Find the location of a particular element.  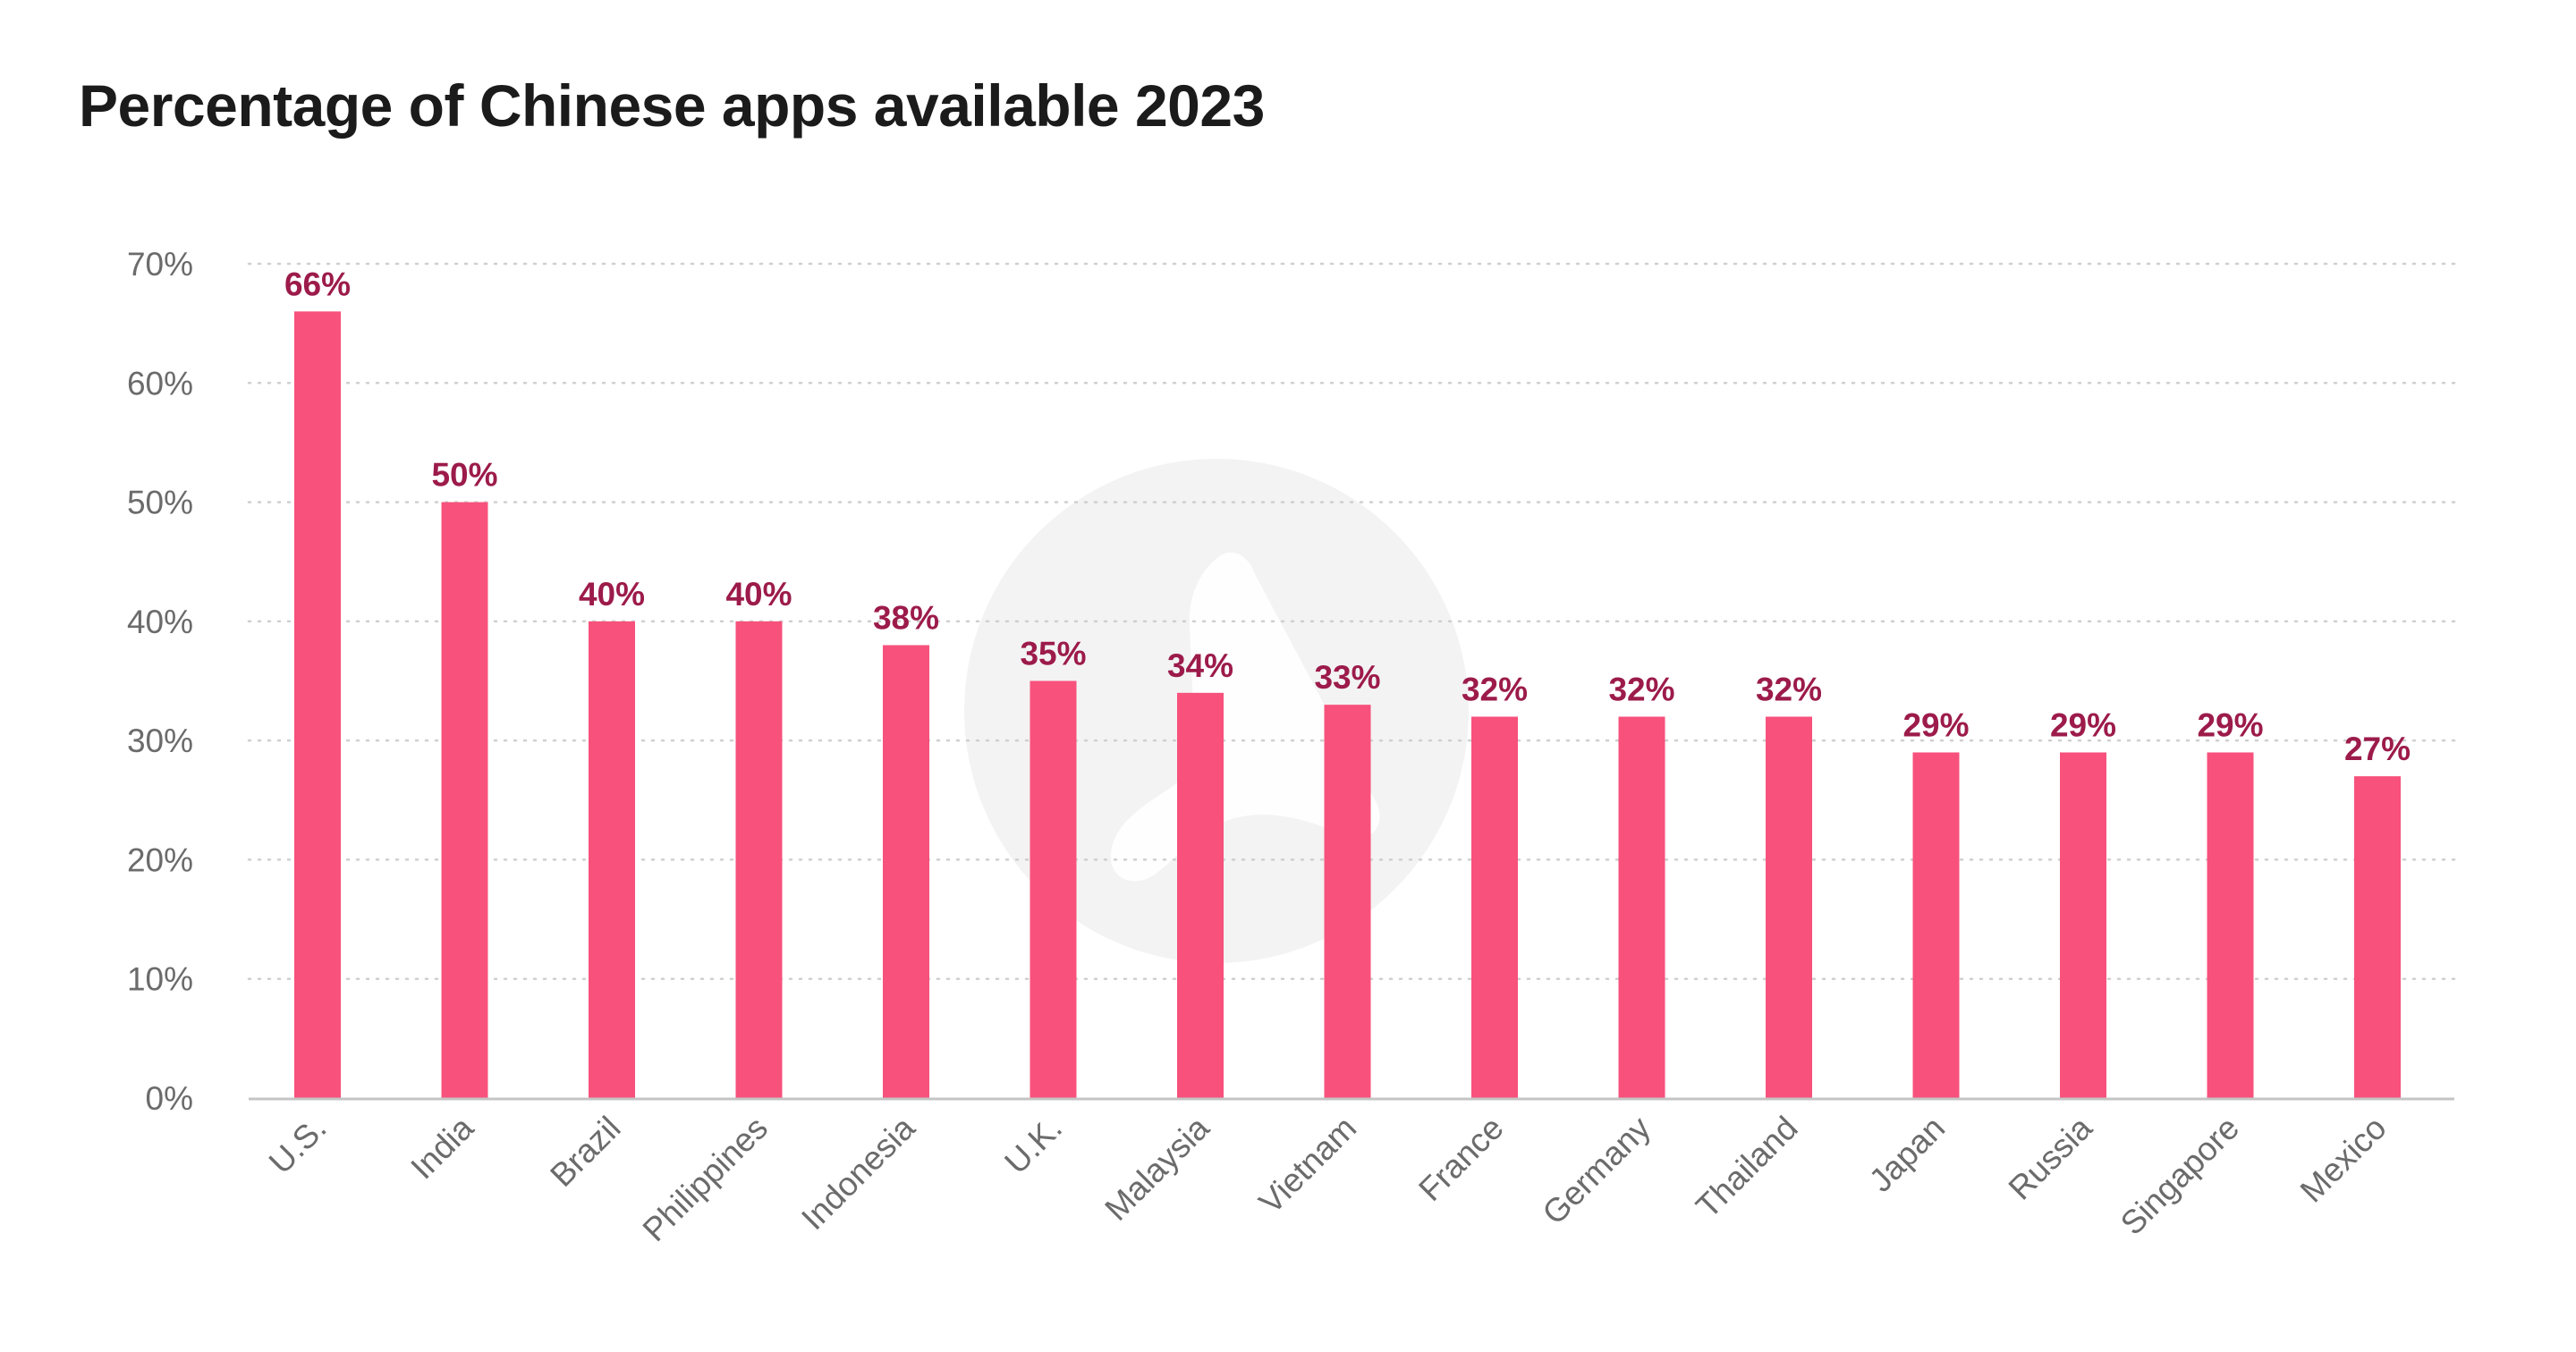

category-label: U.S. is located at coordinates (298, 1145).